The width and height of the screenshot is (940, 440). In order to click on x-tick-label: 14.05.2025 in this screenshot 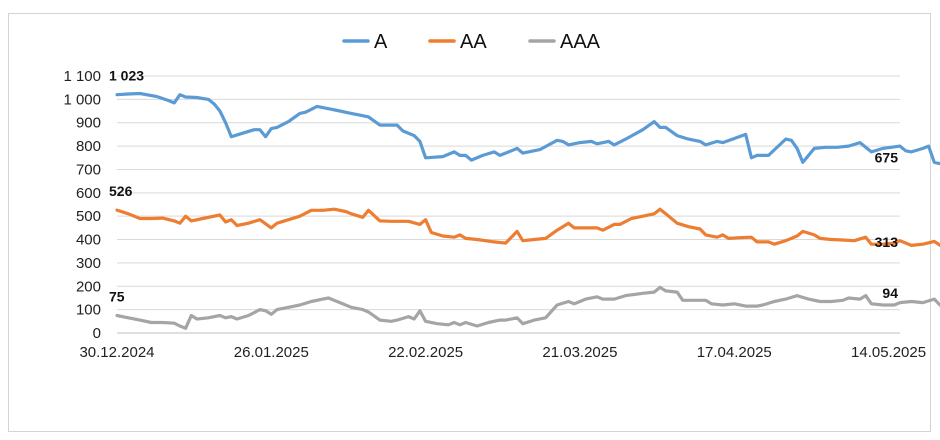, I will do `click(888, 352)`.